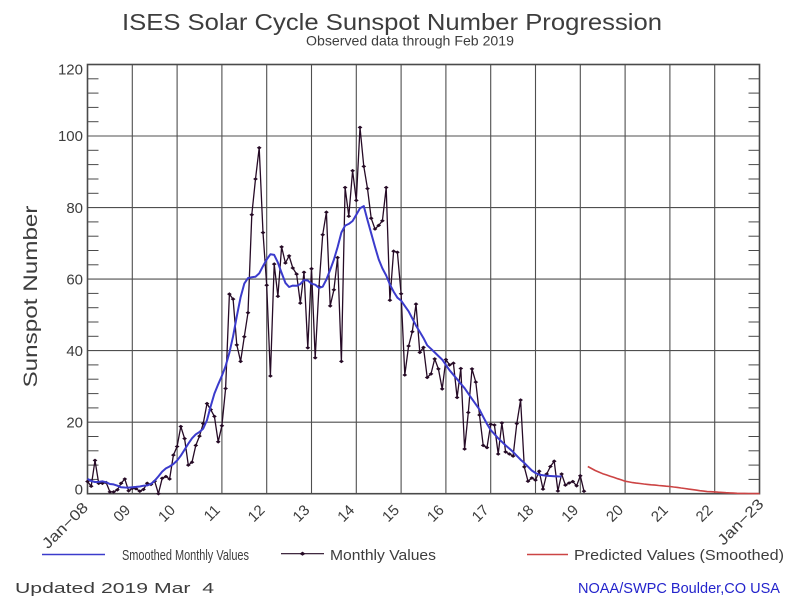 The height and width of the screenshot is (600, 785). What do you see at coordinates (185, 555) in the screenshot?
I see `svg-text: Smoothed Monthly Values` at bounding box center [185, 555].